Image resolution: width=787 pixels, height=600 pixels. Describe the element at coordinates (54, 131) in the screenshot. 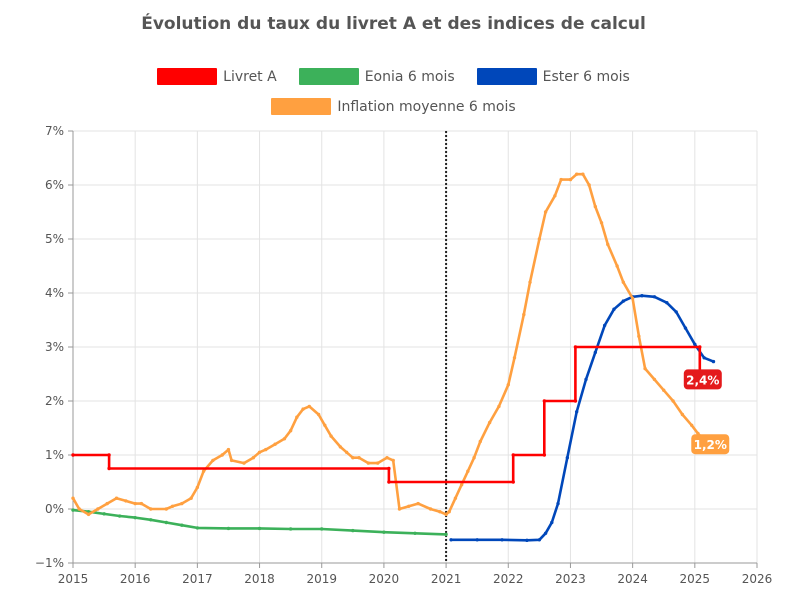

I see `y-tick-label: 7%` at that location.